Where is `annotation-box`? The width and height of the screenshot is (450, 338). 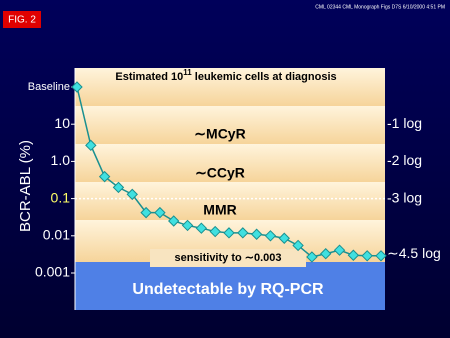 annotation-box is located at coordinates (228, 258).